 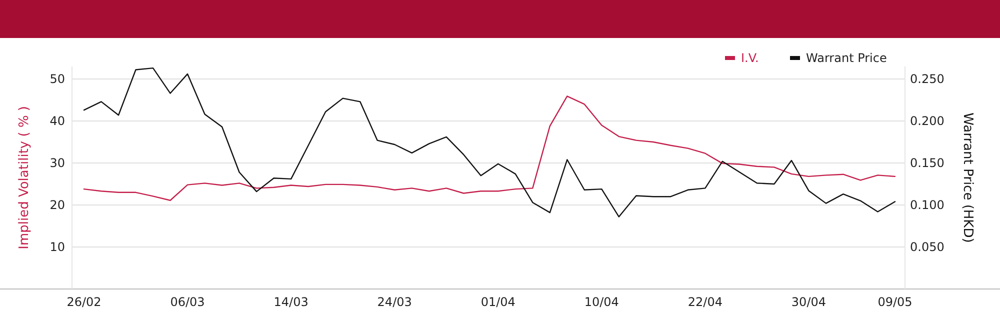 I want to click on legend-label: I.V., so click(x=750, y=58).